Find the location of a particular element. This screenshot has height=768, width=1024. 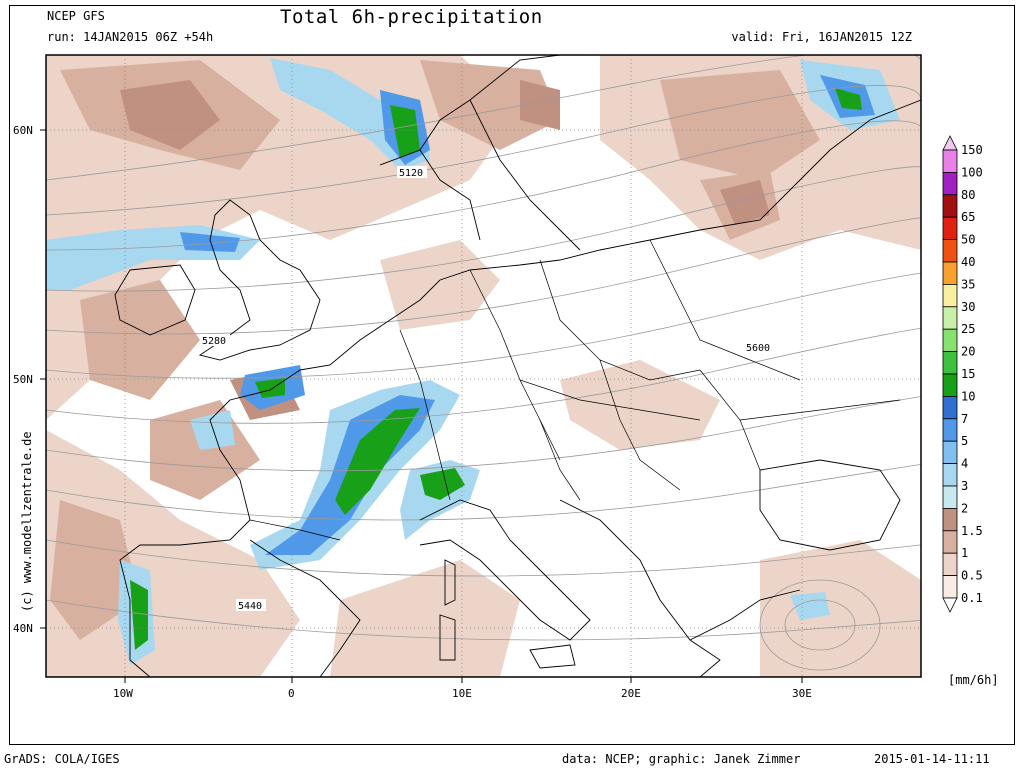

legend-level-label: 15 is located at coordinates (968, 374).